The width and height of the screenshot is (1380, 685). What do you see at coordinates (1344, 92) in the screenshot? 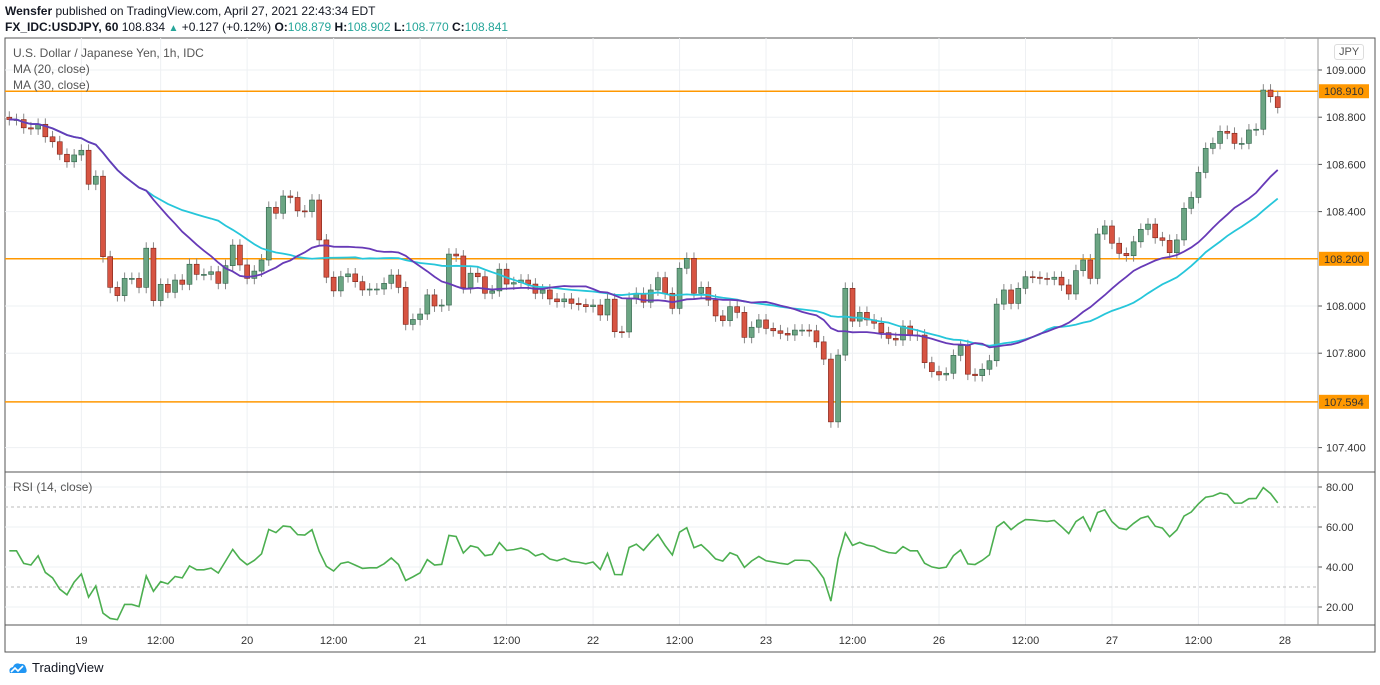
I see `level-price-label: 108.910` at bounding box center [1344, 92].